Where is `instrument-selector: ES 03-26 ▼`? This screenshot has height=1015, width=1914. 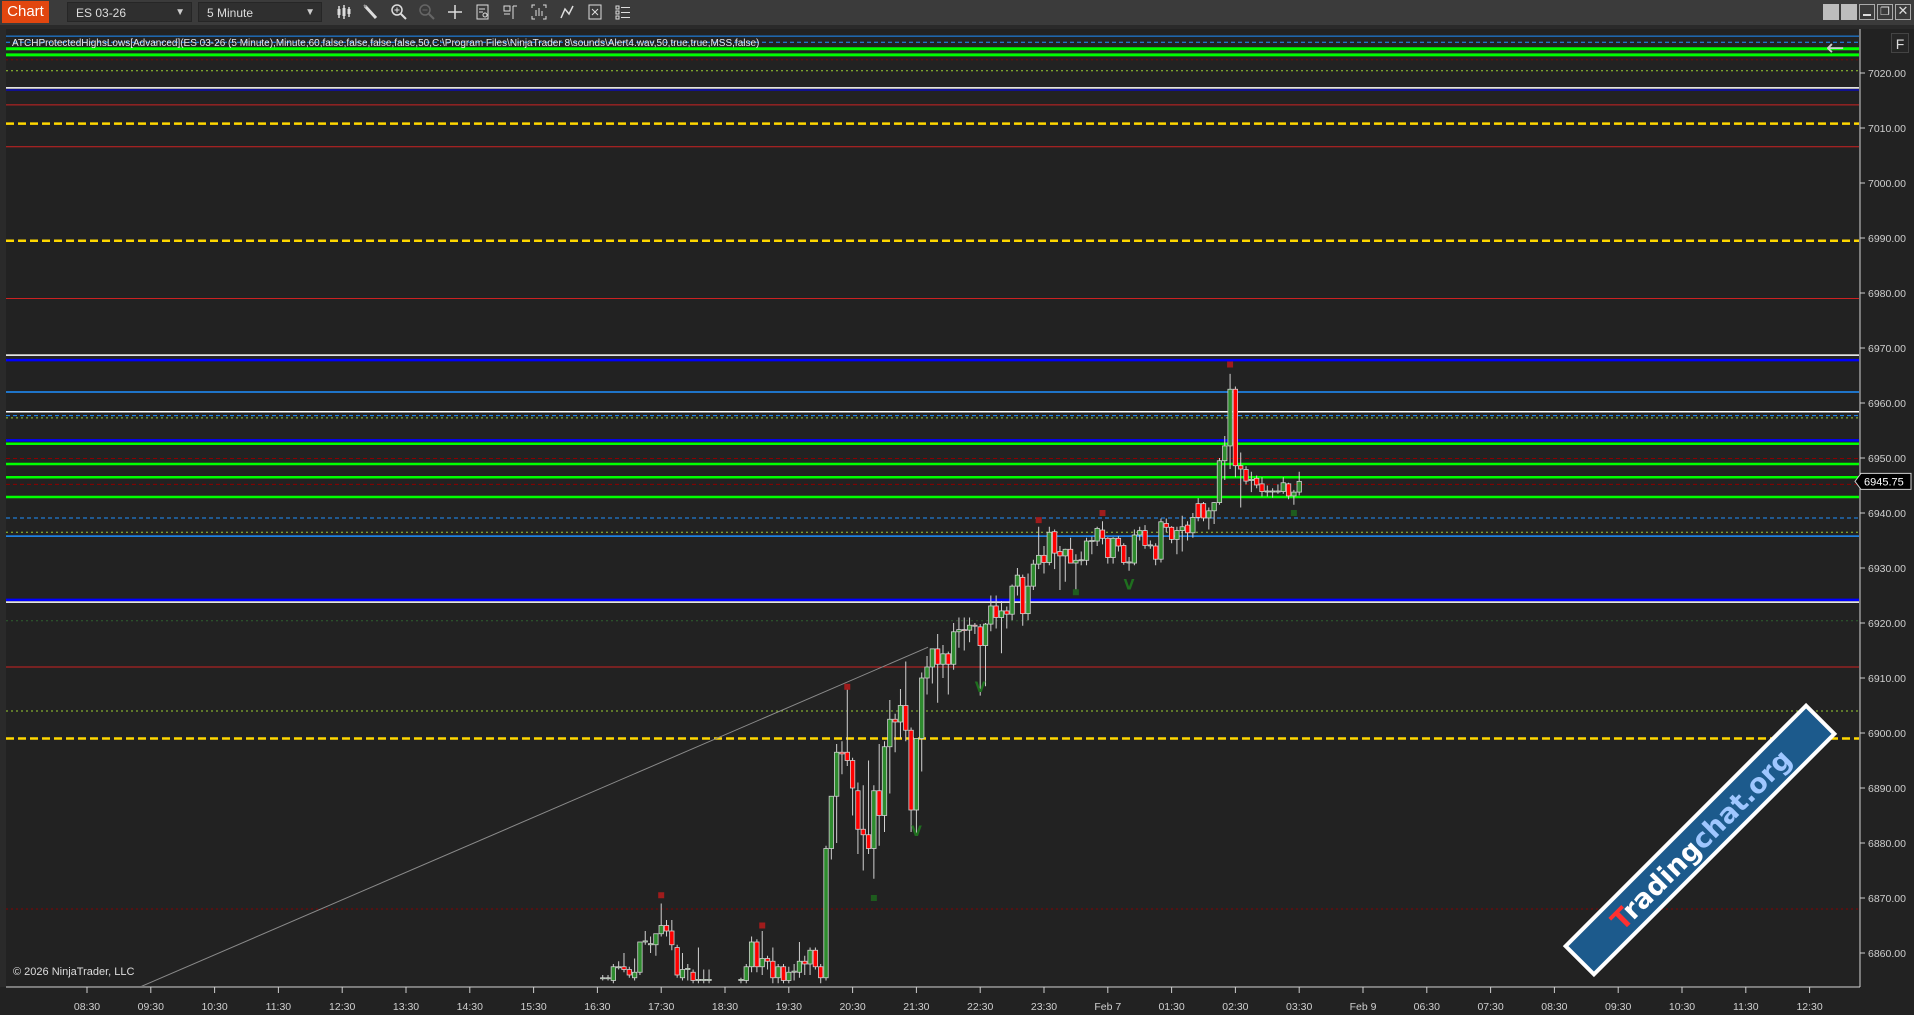 instrument-selector: ES 03-26 ▼ is located at coordinates (129, 12).